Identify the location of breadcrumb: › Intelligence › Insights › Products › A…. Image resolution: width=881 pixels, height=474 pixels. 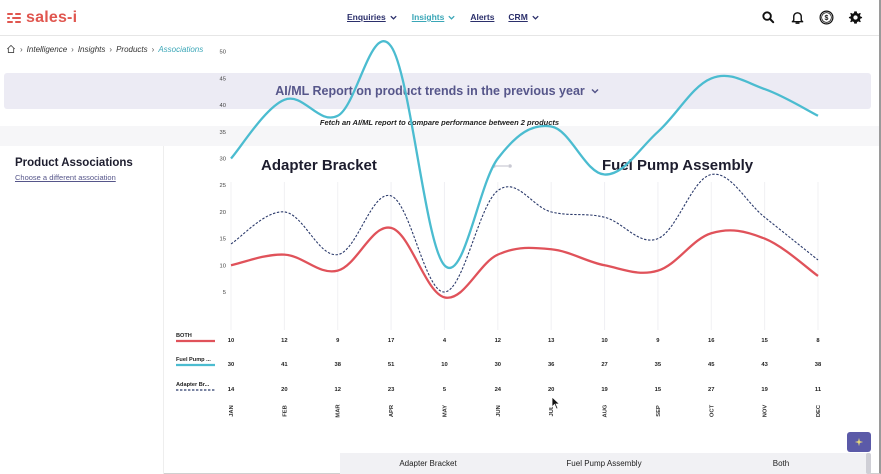
(104, 49).